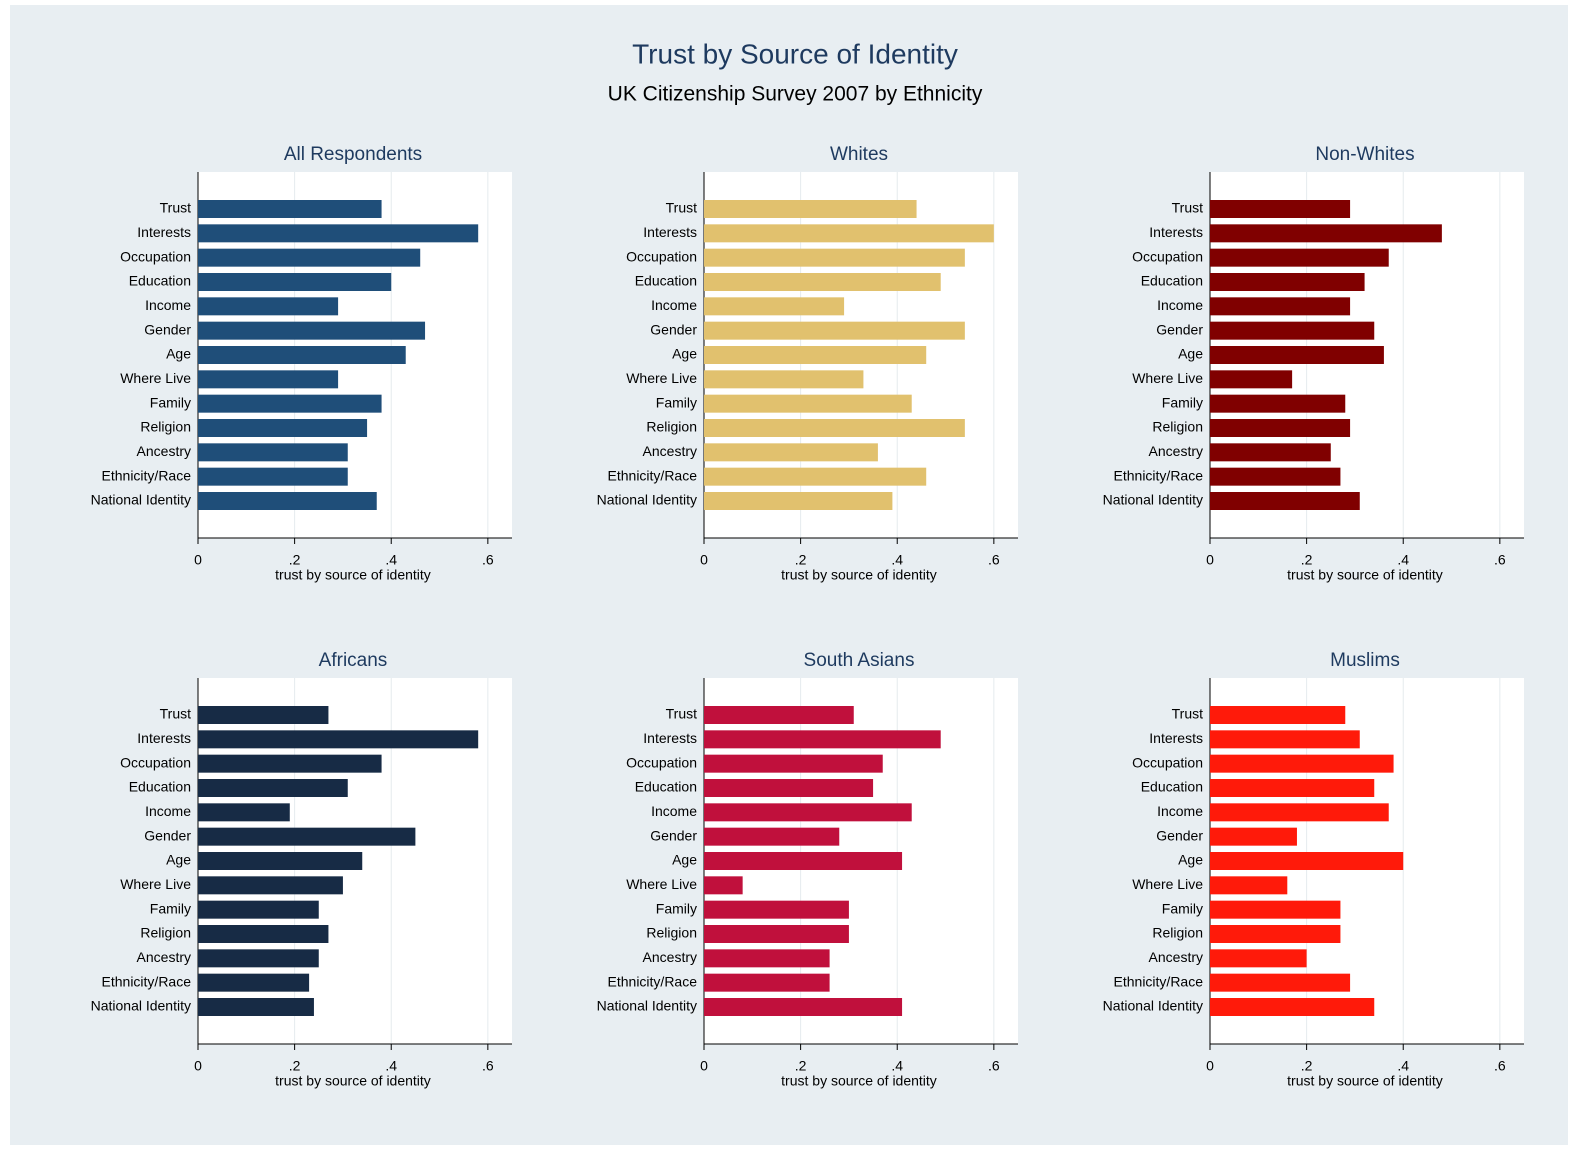 The width and height of the screenshot is (1590, 1165). I want to click on panel-title: Whites, so click(859, 154).